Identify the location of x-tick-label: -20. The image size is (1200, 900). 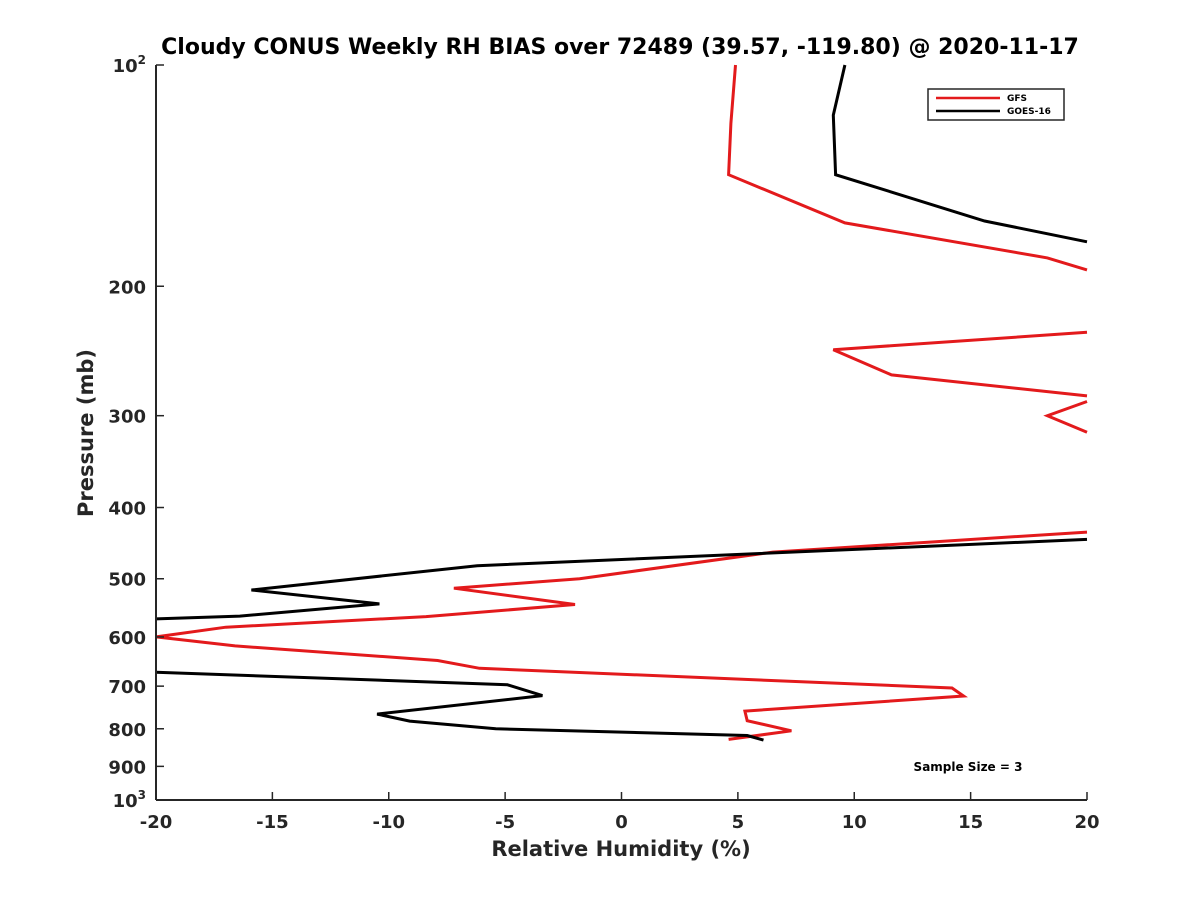
(156, 822).